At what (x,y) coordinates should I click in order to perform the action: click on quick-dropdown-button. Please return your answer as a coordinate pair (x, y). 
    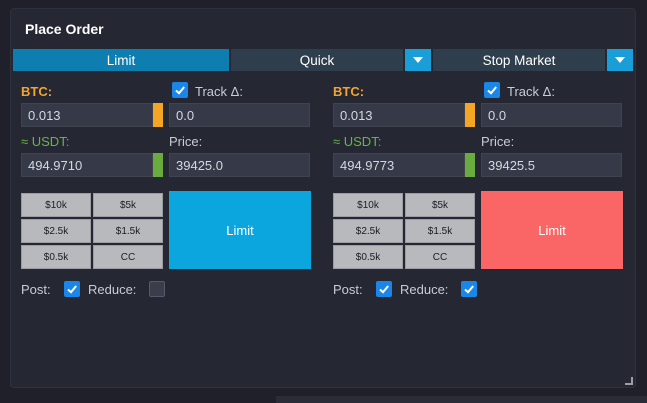
    Looking at the image, I should click on (418, 60).